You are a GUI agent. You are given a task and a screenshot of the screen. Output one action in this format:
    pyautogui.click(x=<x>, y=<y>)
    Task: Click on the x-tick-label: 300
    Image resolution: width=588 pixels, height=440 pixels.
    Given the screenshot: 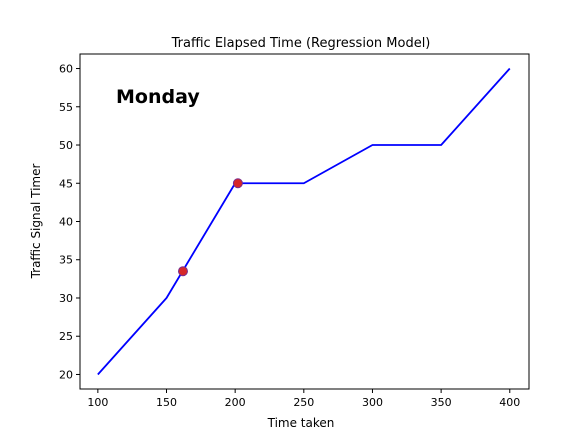 What is the action you would take?
    pyautogui.click(x=372, y=402)
    